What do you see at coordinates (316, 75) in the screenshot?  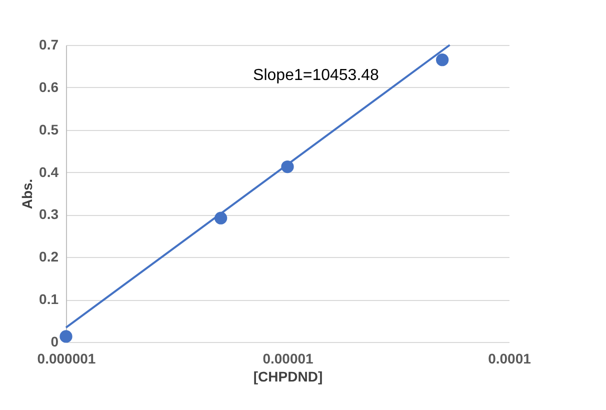 I see `annotation: Slope1=10453.48` at bounding box center [316, 75].